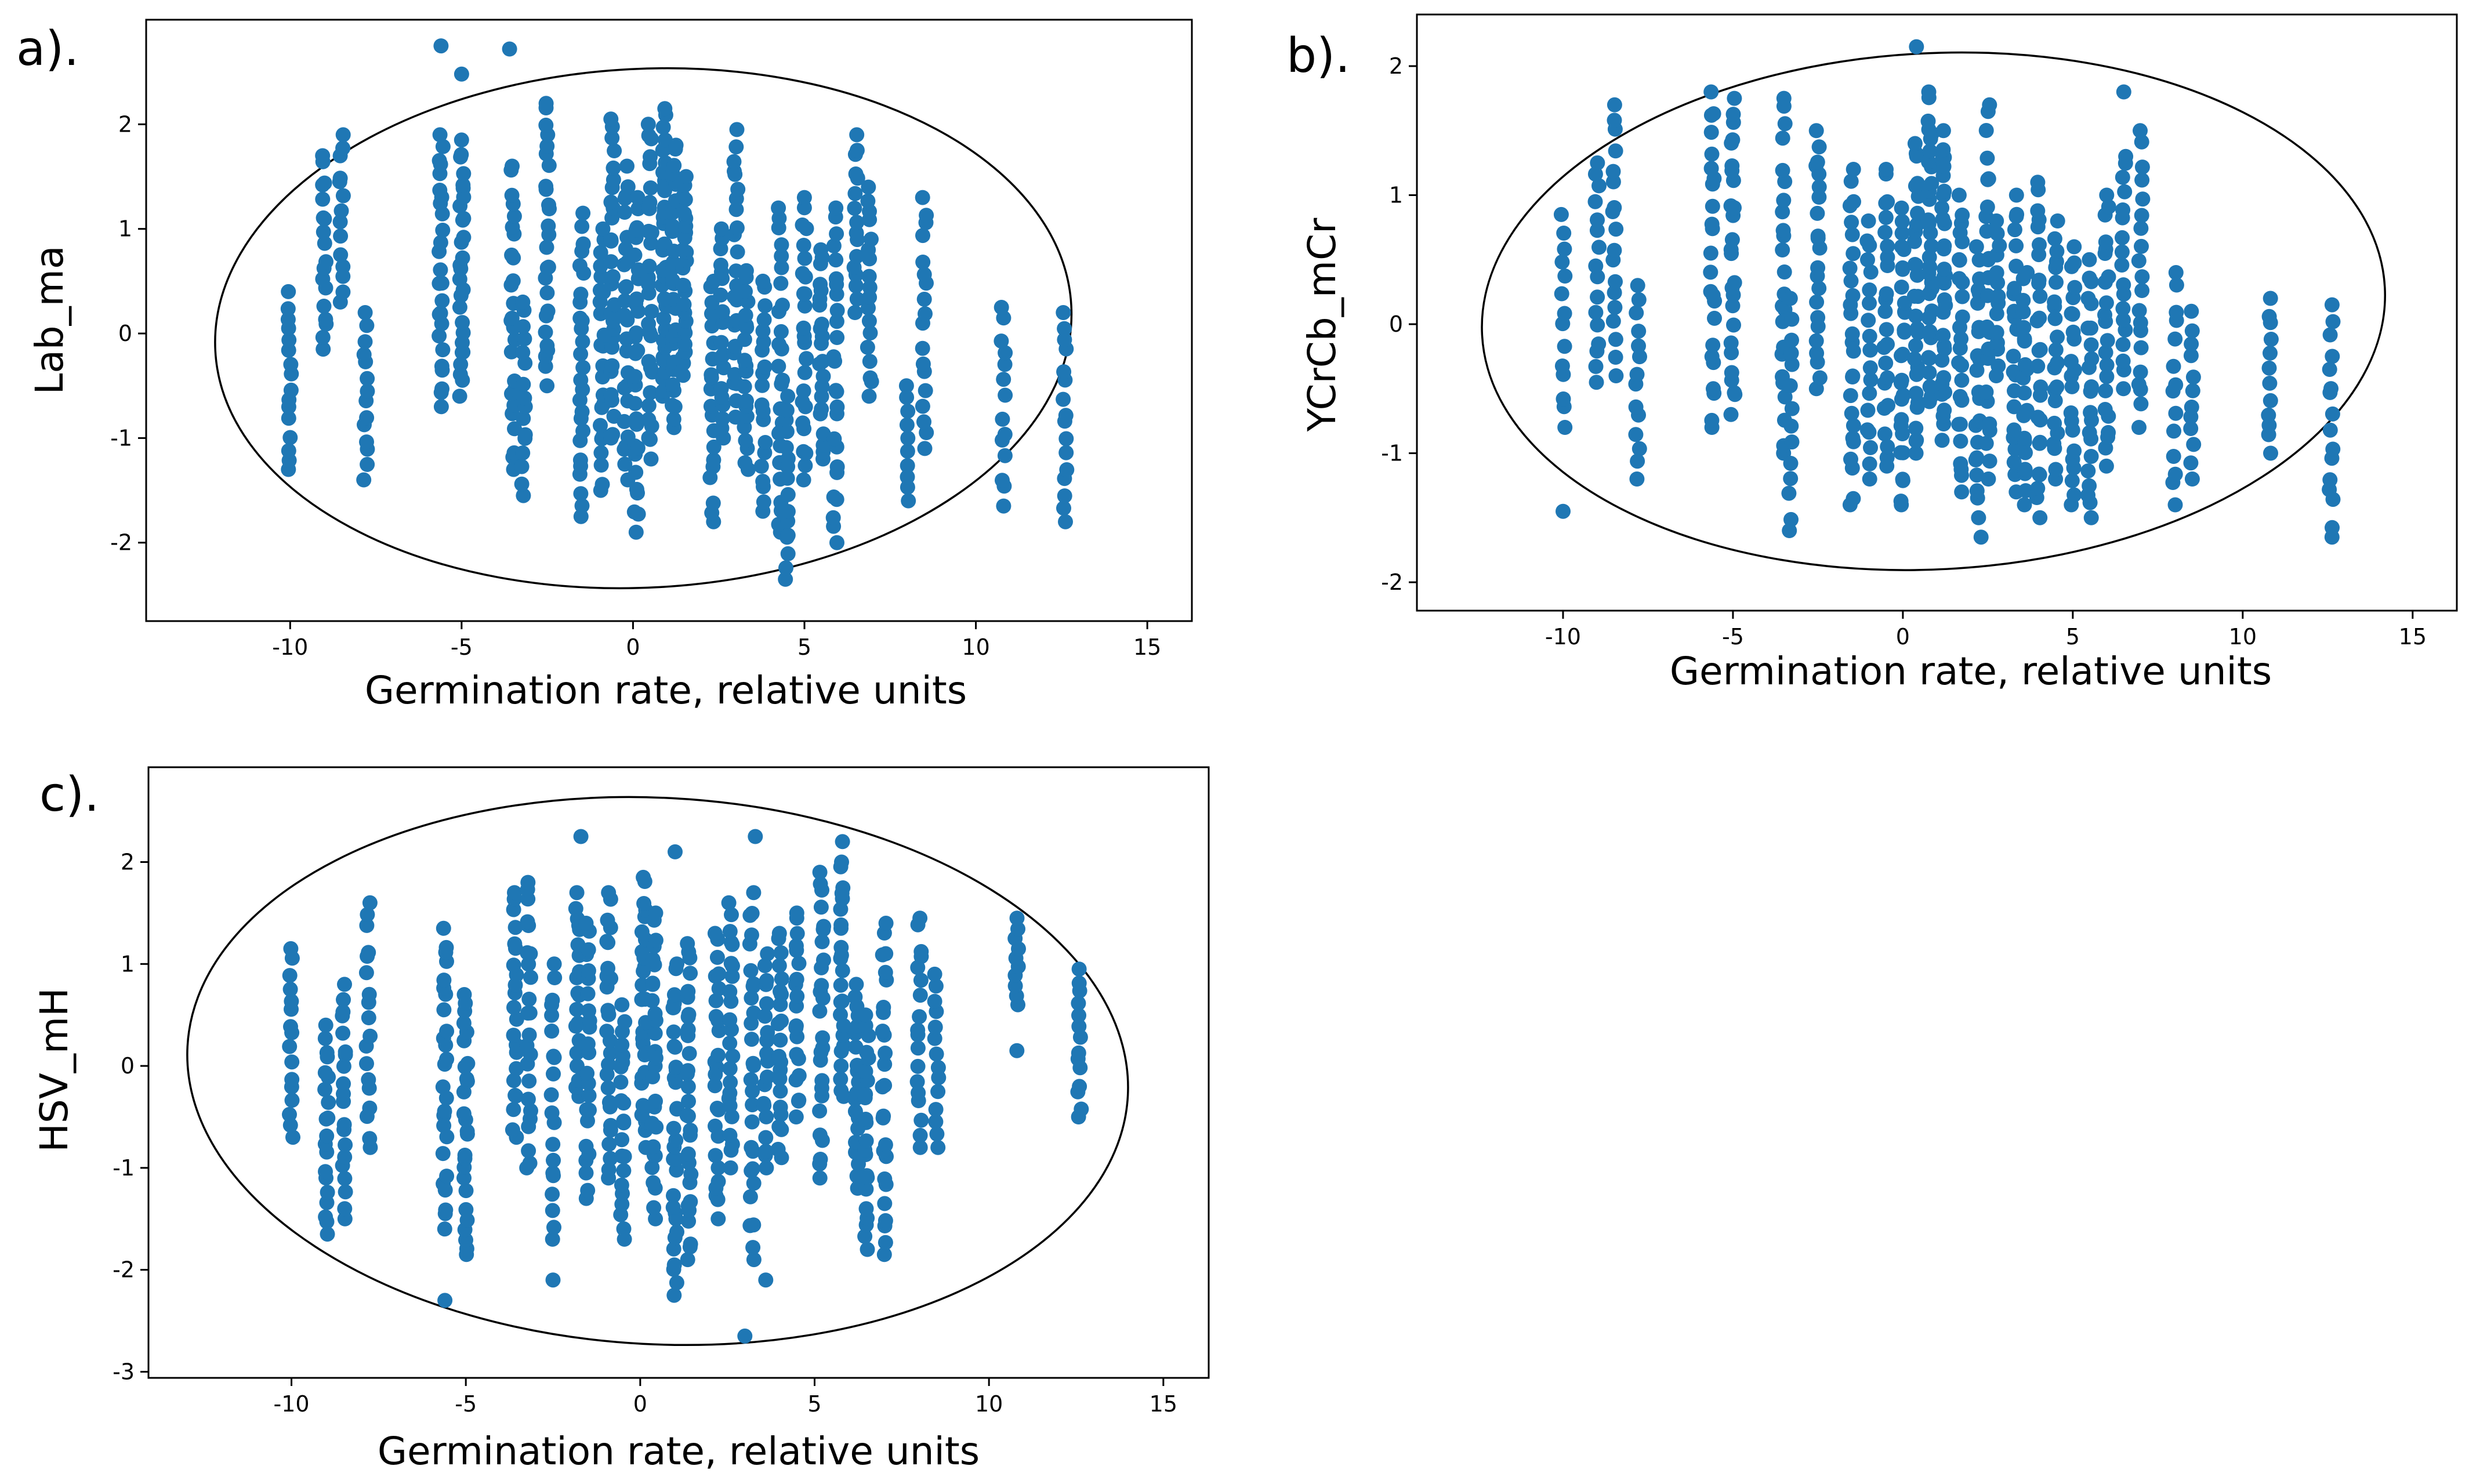 Image resolution: width=2469 pixels, height=1484 pixels. What do you see at coordinates (1163, 1404) in the screenshot?
I see `panel-c-x-tick-label: 15` at bounding box center [1163, 1404].